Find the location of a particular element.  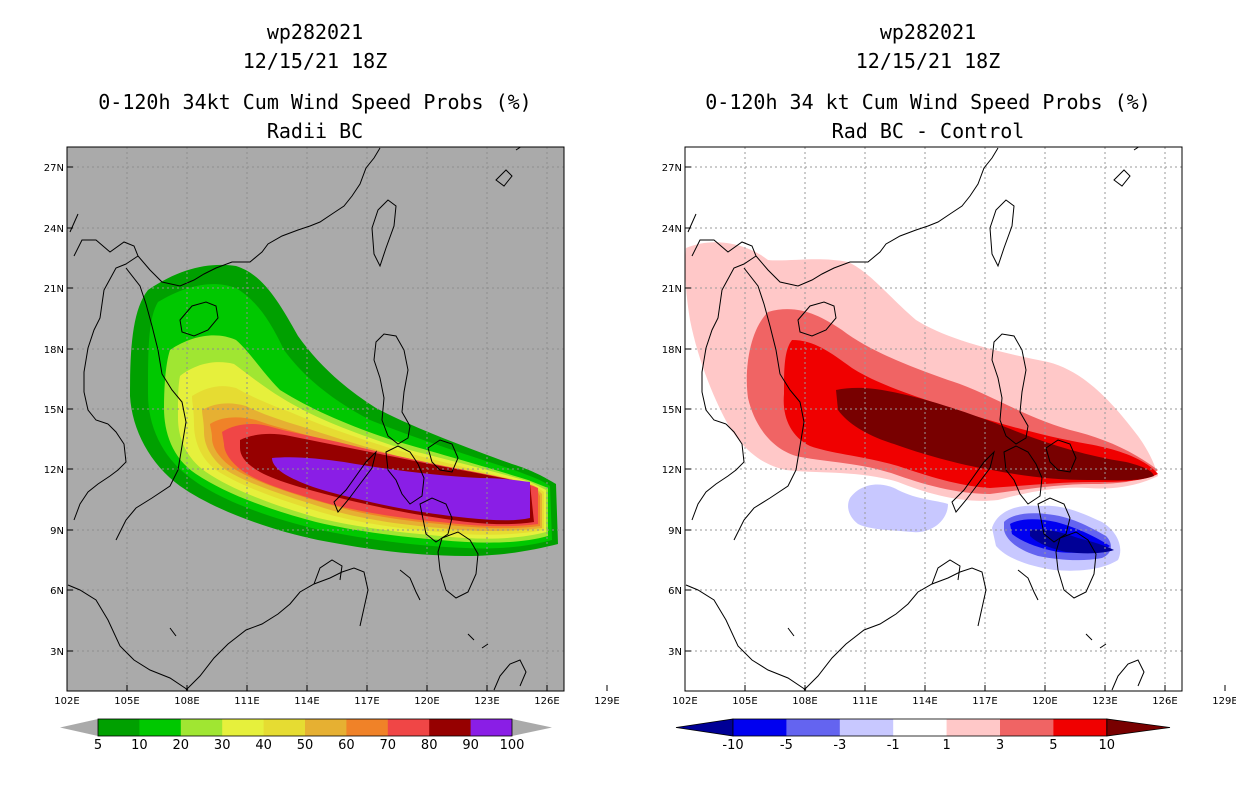

left-title-date: 12/15/21 18Z is located at coordinates (315, 61).